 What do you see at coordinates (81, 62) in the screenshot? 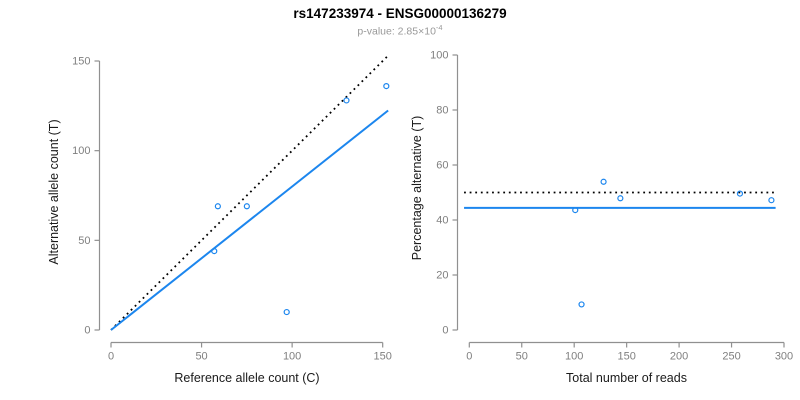
I see `y-tick-label: 150` at bounding box center [81, 62].